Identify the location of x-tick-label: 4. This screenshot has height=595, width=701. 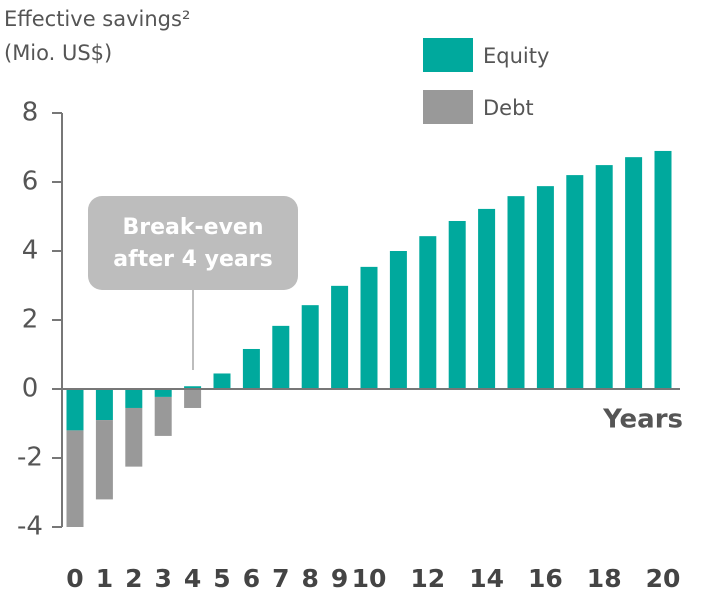
(192, 578).